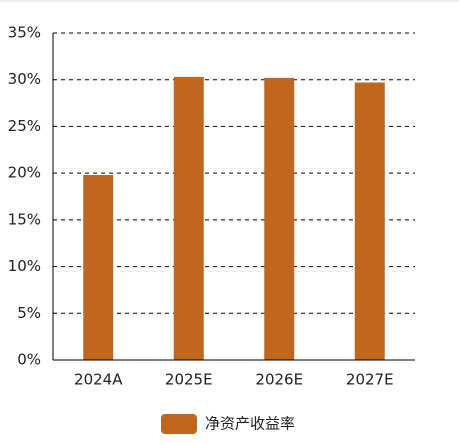  I want to click on x-tick-label: 2026E, so click(279, 380).